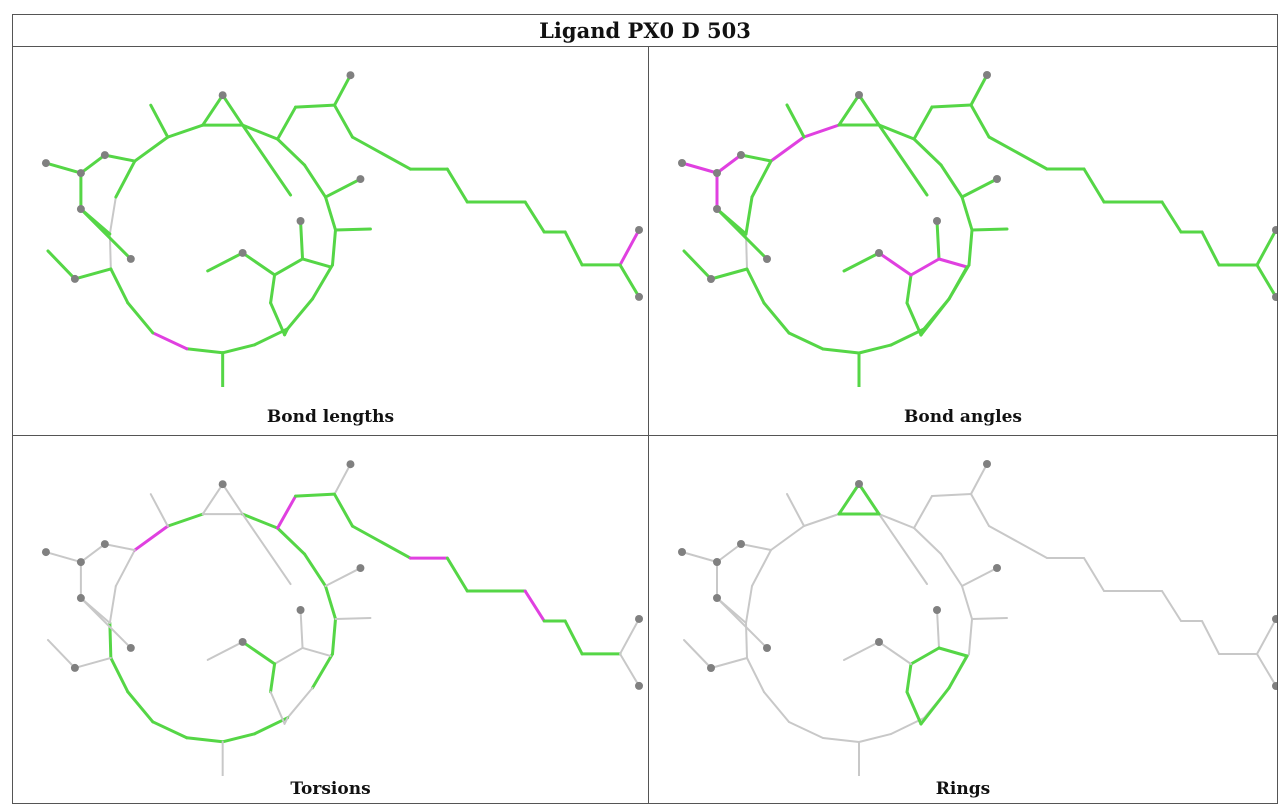 This screenshot has height=804, width=1278. Describe the element at coordinates (806, 341) in the screenshot. I see `bond-r13-r14` at that location.